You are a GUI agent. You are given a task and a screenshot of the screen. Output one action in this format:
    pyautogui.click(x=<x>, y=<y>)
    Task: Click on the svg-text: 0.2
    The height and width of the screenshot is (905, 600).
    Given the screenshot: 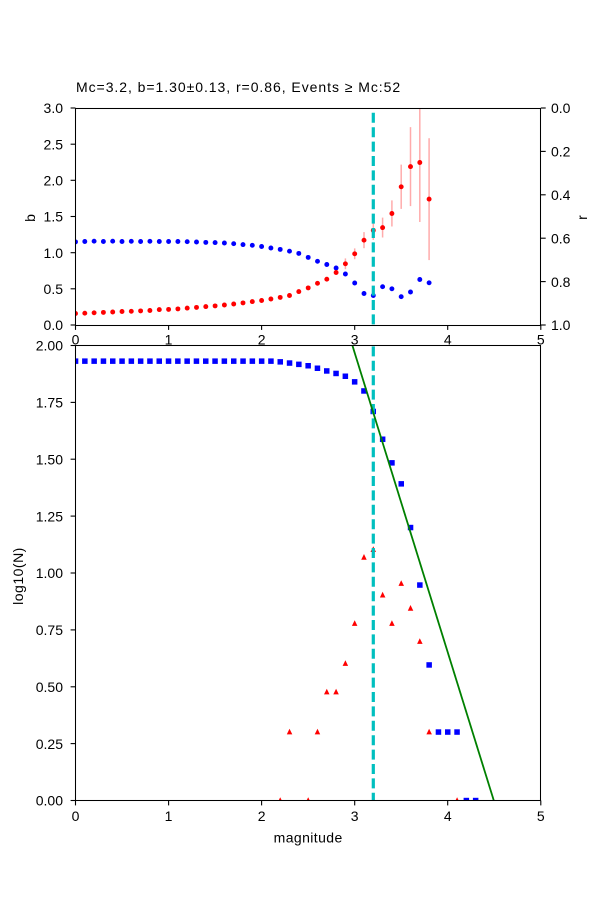 What is the action you would take?
    pyautogui.click(x=561, y=152)
    